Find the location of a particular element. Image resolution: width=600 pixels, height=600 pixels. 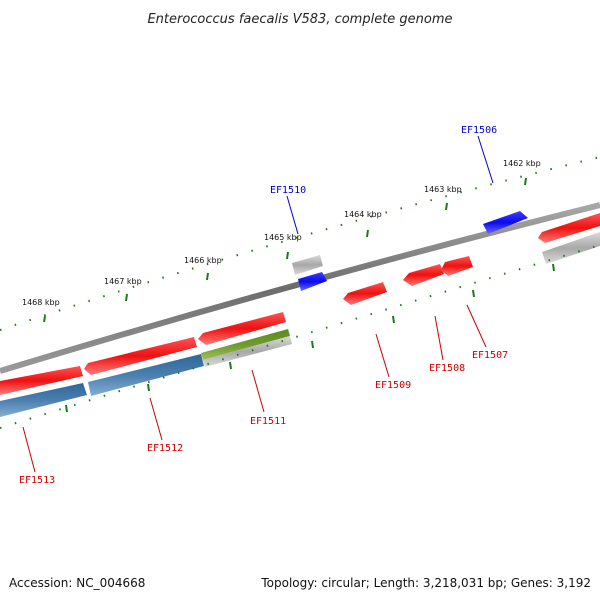

gene-ef1507 is located at coordinates (457, 266).